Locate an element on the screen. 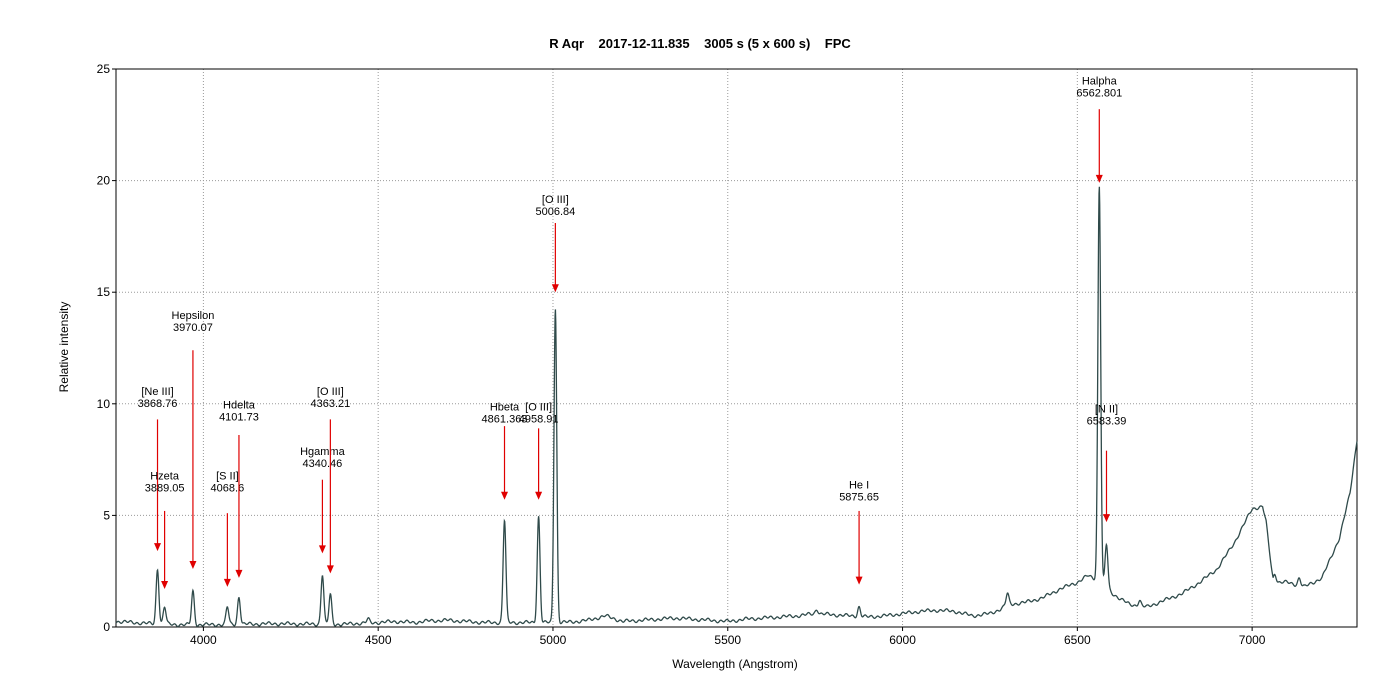 This screenshot has height=700, width=1400. y-axis-ticks: 0 5 10 15 20 25 is located at coordinates (106, 348).